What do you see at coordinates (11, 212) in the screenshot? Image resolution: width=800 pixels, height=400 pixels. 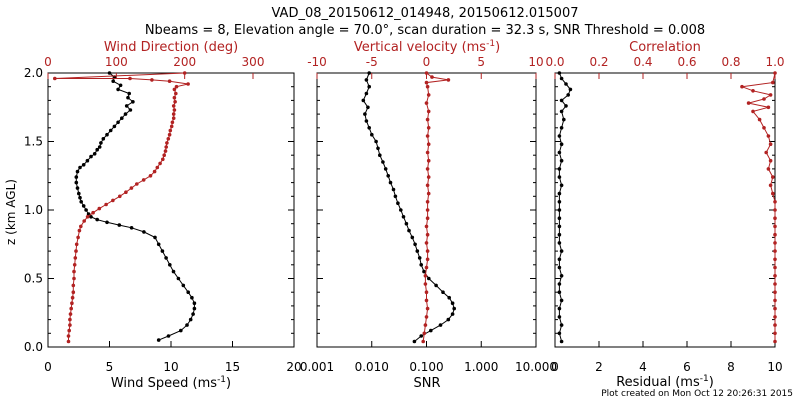 I see `y-axis-label: z (km AGL)` at bounding box center [11, 212].